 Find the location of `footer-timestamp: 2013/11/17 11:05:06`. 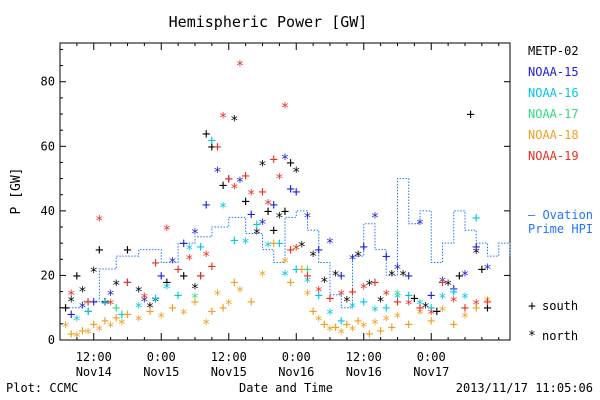

footer-timestamp: 2013/11/17 11:05:06 is located at coordinates (524, 388).